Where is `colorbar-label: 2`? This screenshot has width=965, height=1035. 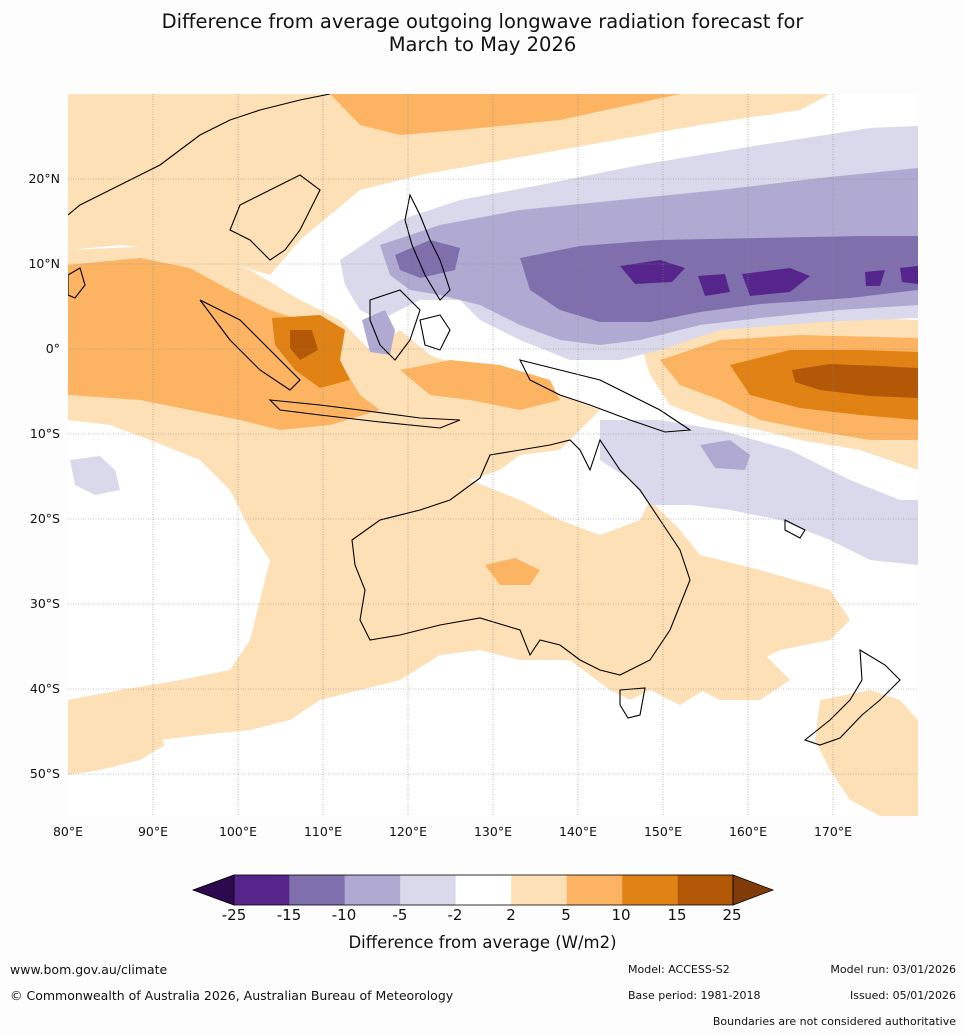 colorbar-label: 2 is located at coordinates (511, 915).